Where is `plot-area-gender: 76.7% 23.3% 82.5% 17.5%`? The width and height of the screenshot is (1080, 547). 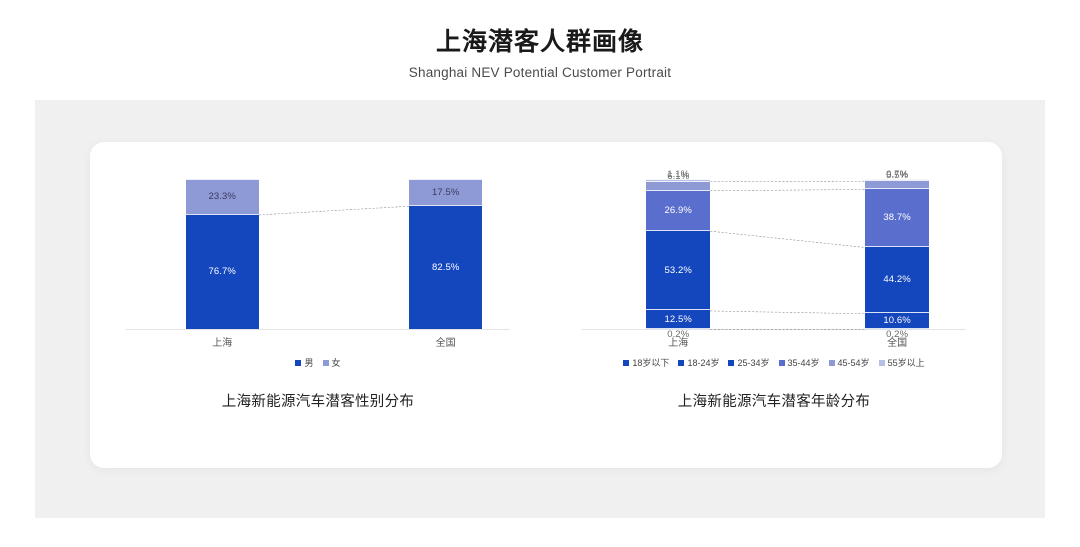 plot-area-gender: 76.7% 23.3% 82.5% 17.5% is located at coordinates (318, 254).